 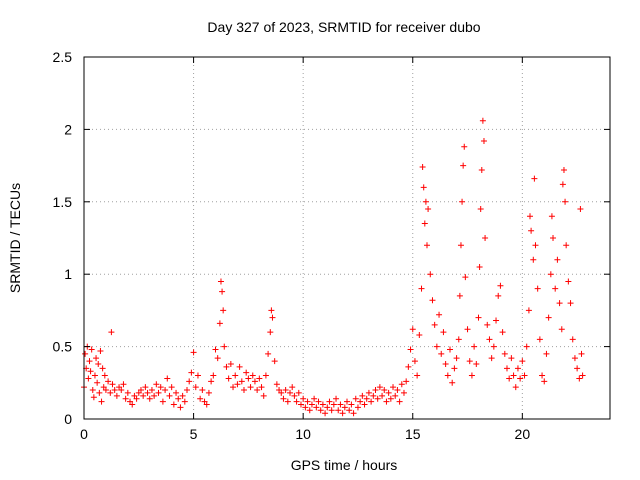 I want to click on y-axis-label: SRMTID / TECUs, so click(x=15, y=238).